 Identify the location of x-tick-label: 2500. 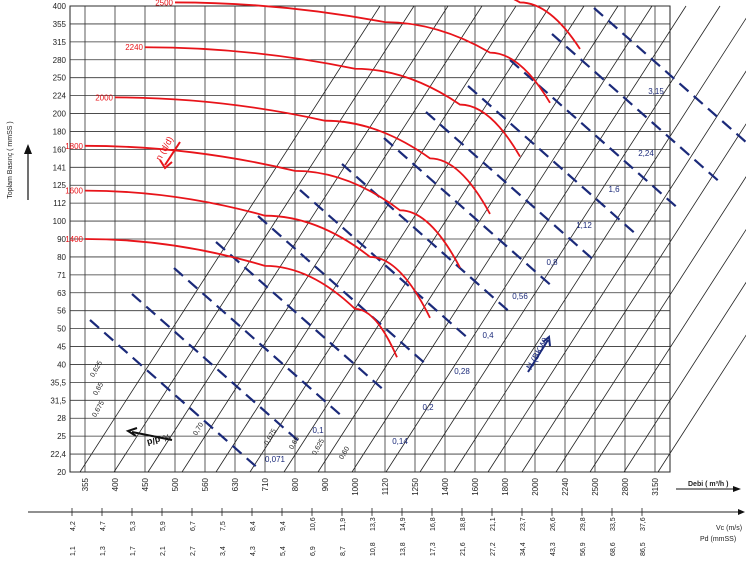
(595, 486).